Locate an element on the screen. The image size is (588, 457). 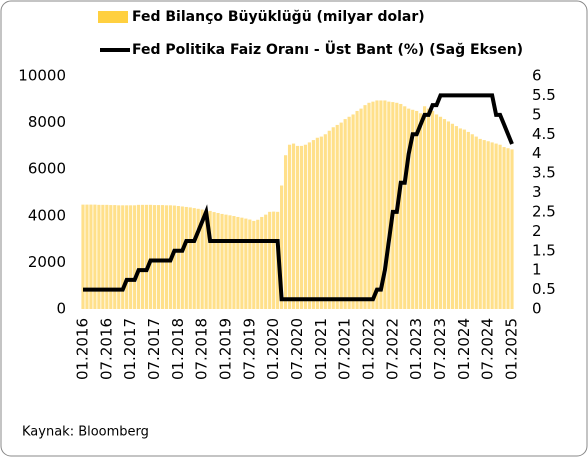
y-tick-label: 10000 is located at coordinates (42, 76).